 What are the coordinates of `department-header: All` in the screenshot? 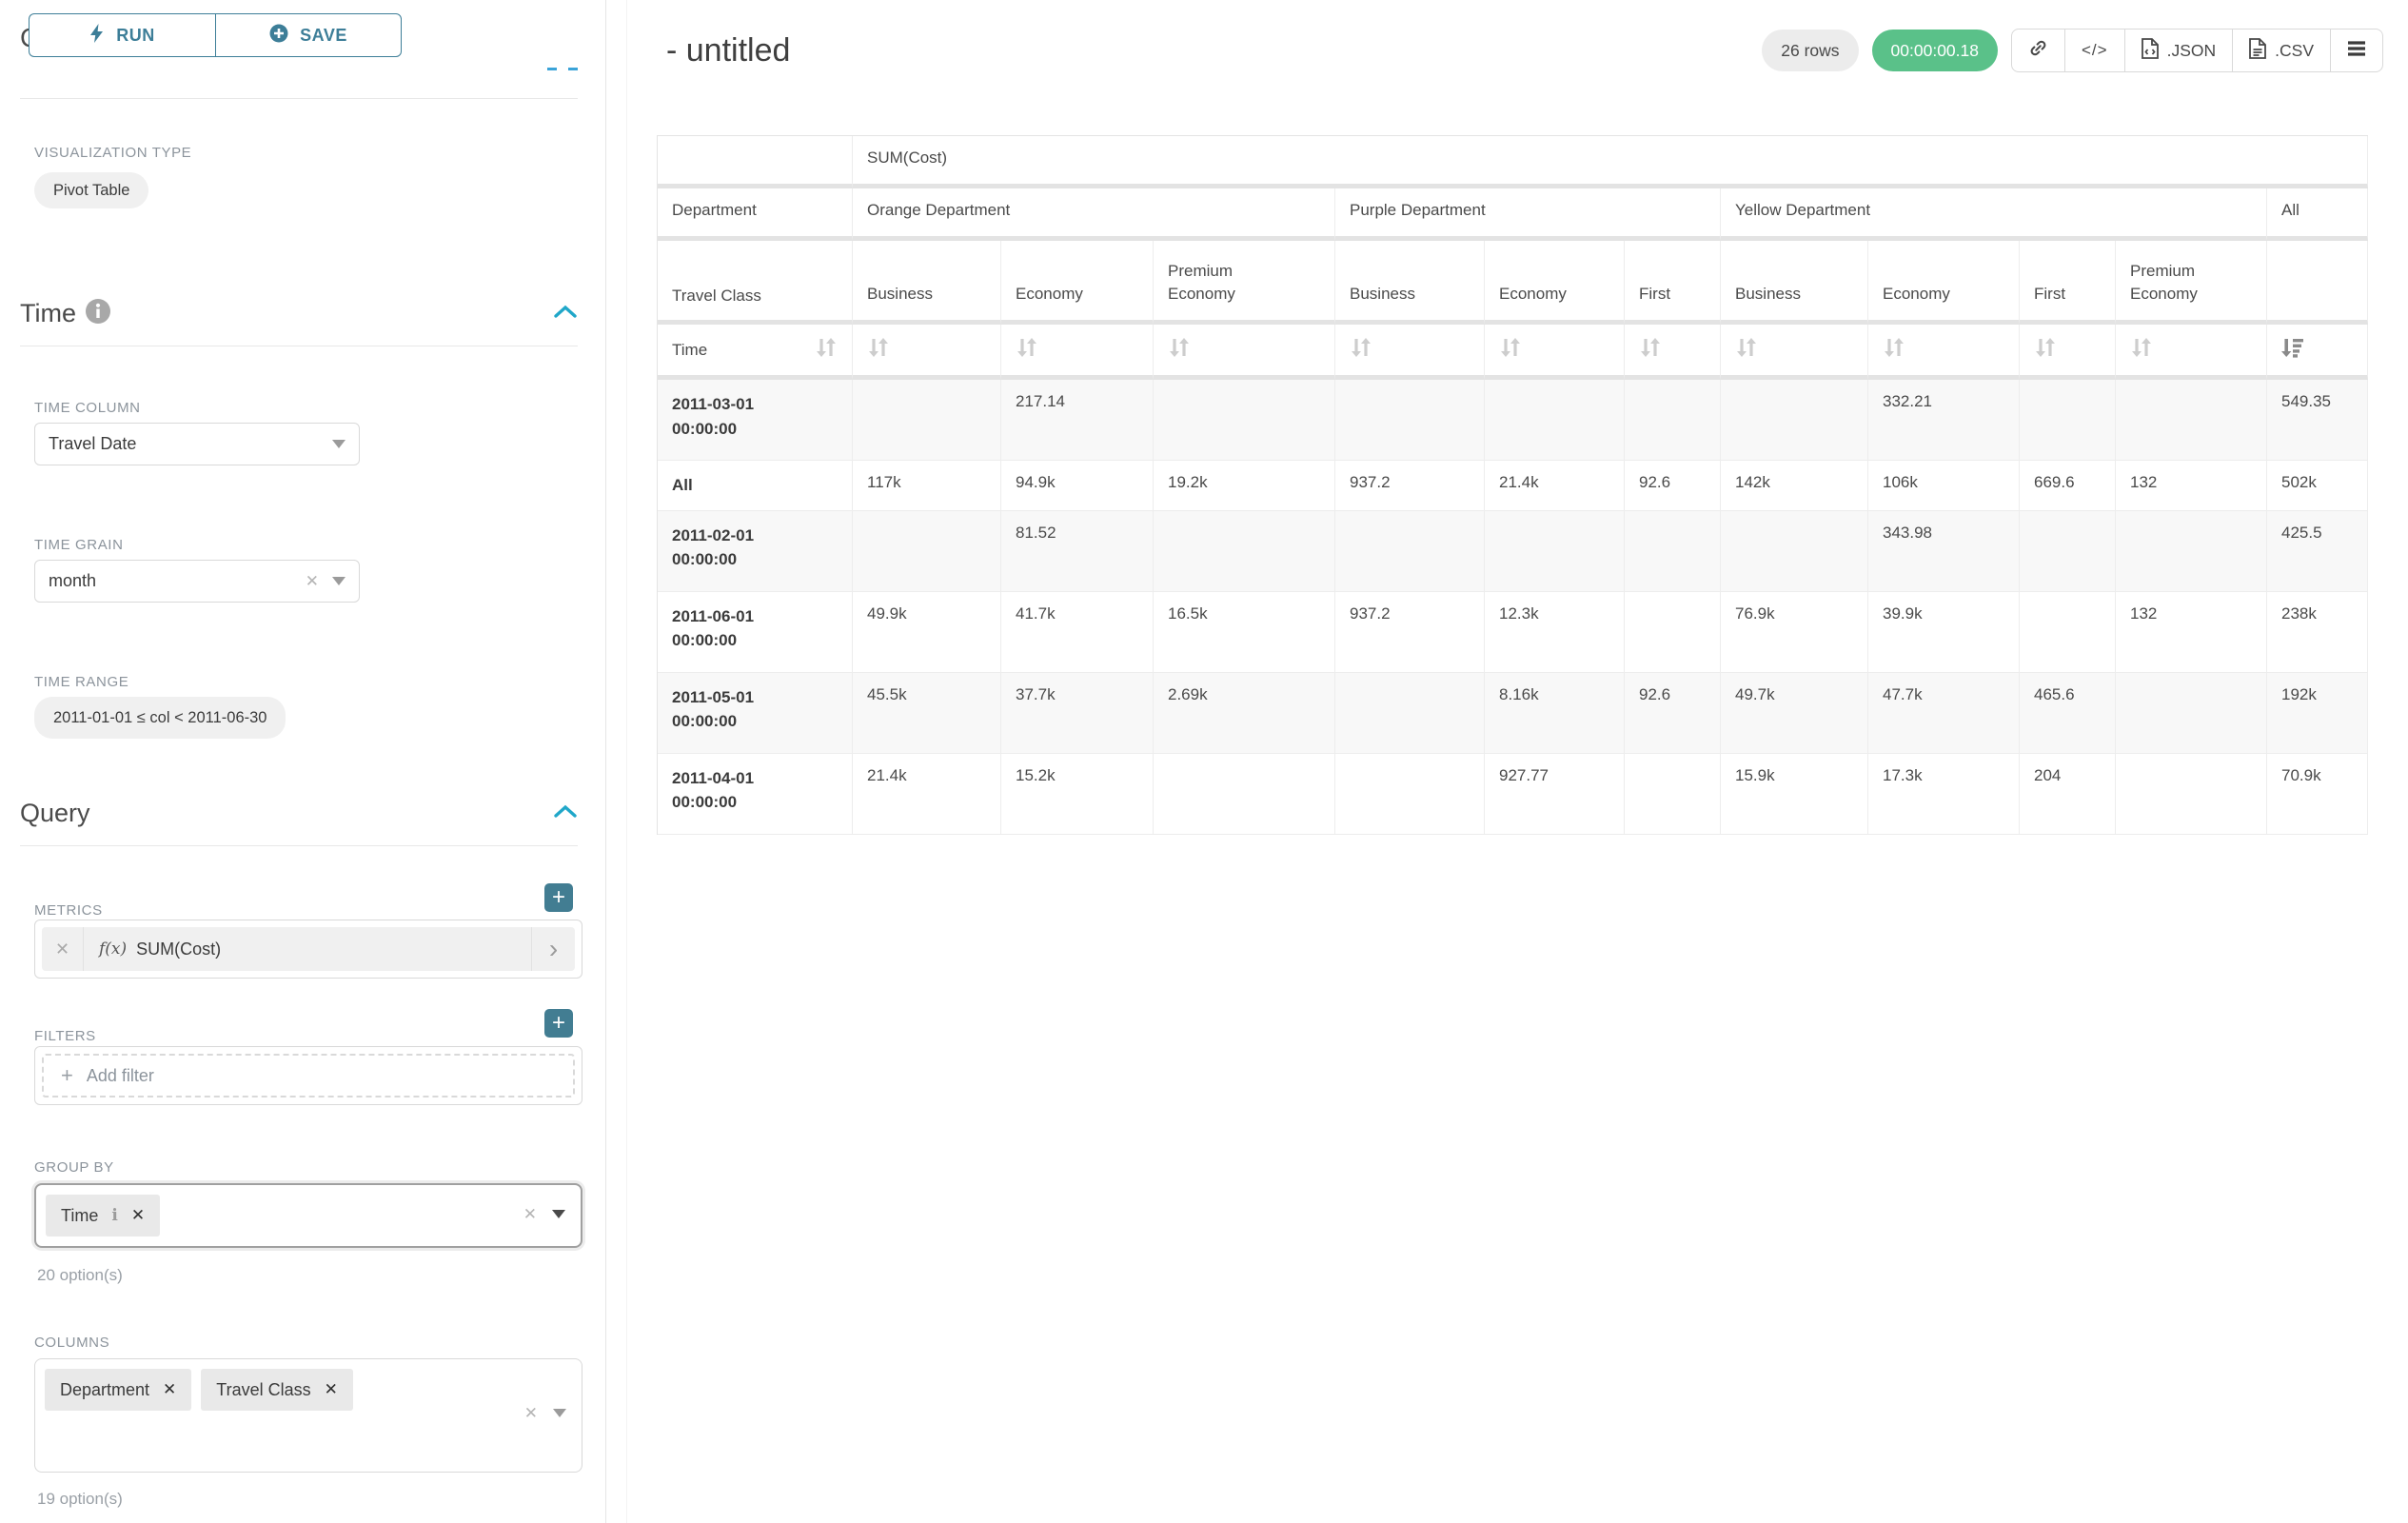 It's located at (2318, 215).